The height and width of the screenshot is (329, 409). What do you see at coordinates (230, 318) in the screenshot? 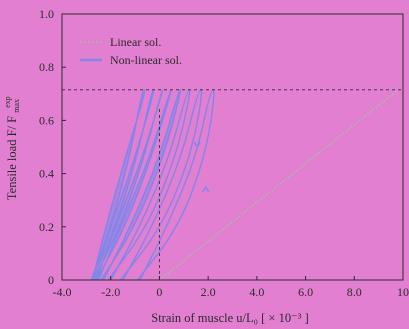
I see `x-axis-label: Strain of muscle u/L₀ [ × 10⁻³ ]` at bounding box center [230, 318].